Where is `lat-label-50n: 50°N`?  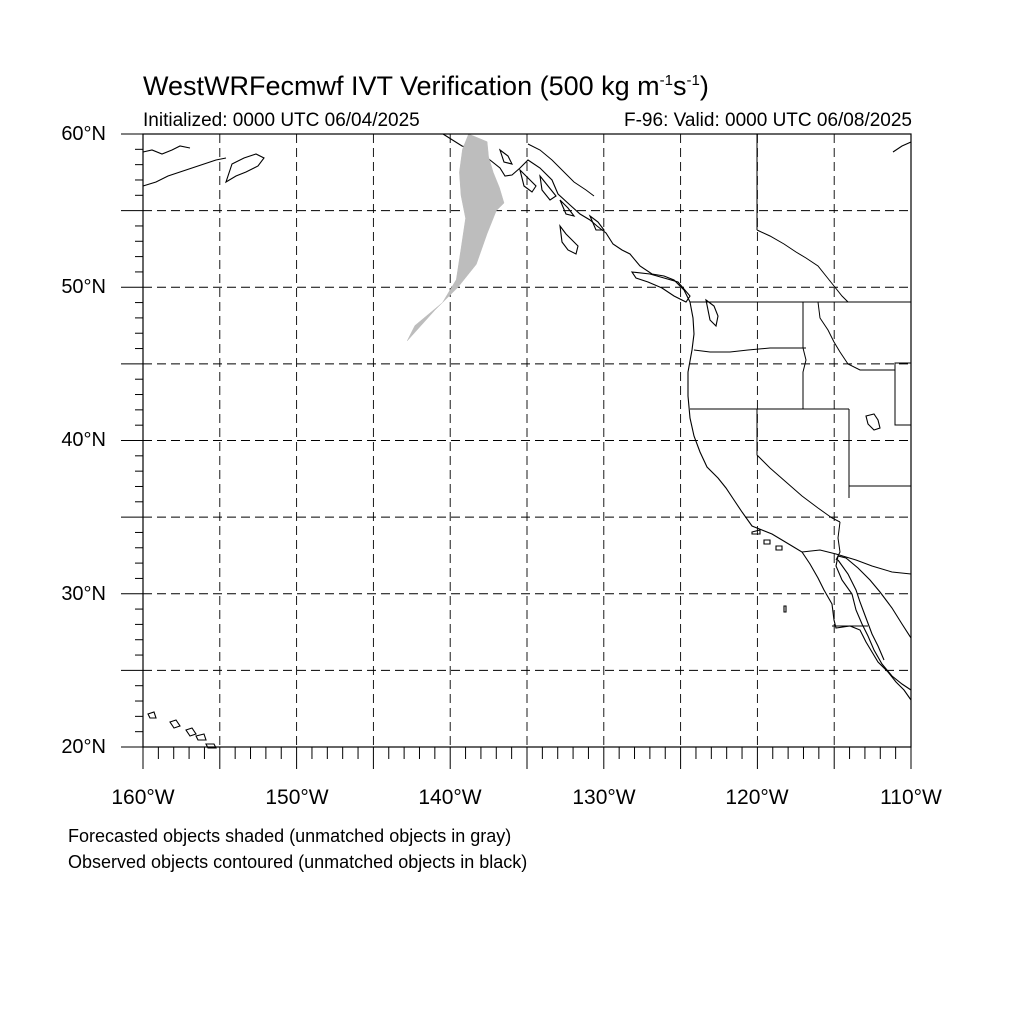
lat-label-50n: 50°N is located at coordinates (83, 287).